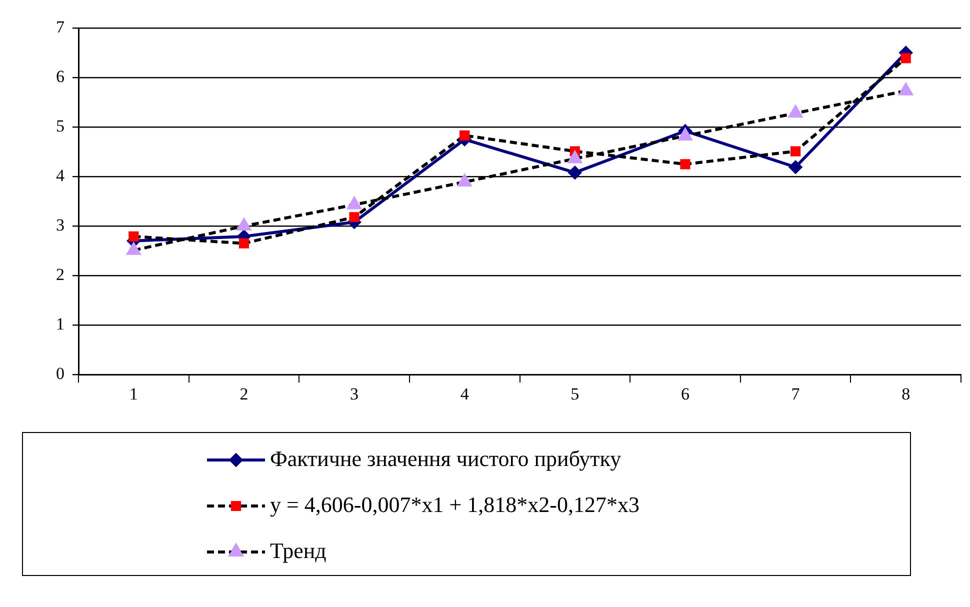 Image resolution: width=970 pixels, height=607 pixels. What do you see at coordinates (60, 126) in the screenshot?
I see `y-tick-label: 5` at bounding box center [60, 126].